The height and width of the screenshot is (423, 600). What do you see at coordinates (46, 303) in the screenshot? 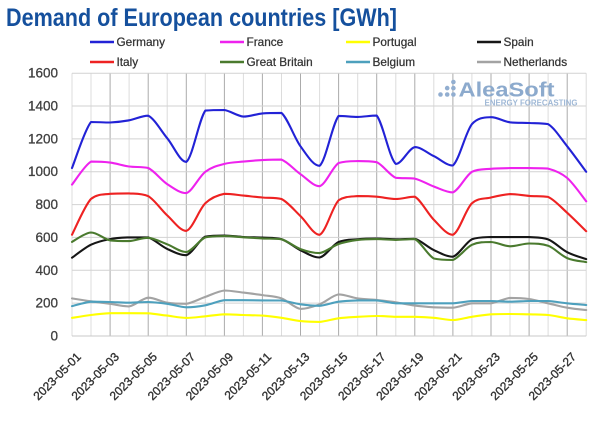
I see `svg-text: 200` at bounding box center [46, 303].